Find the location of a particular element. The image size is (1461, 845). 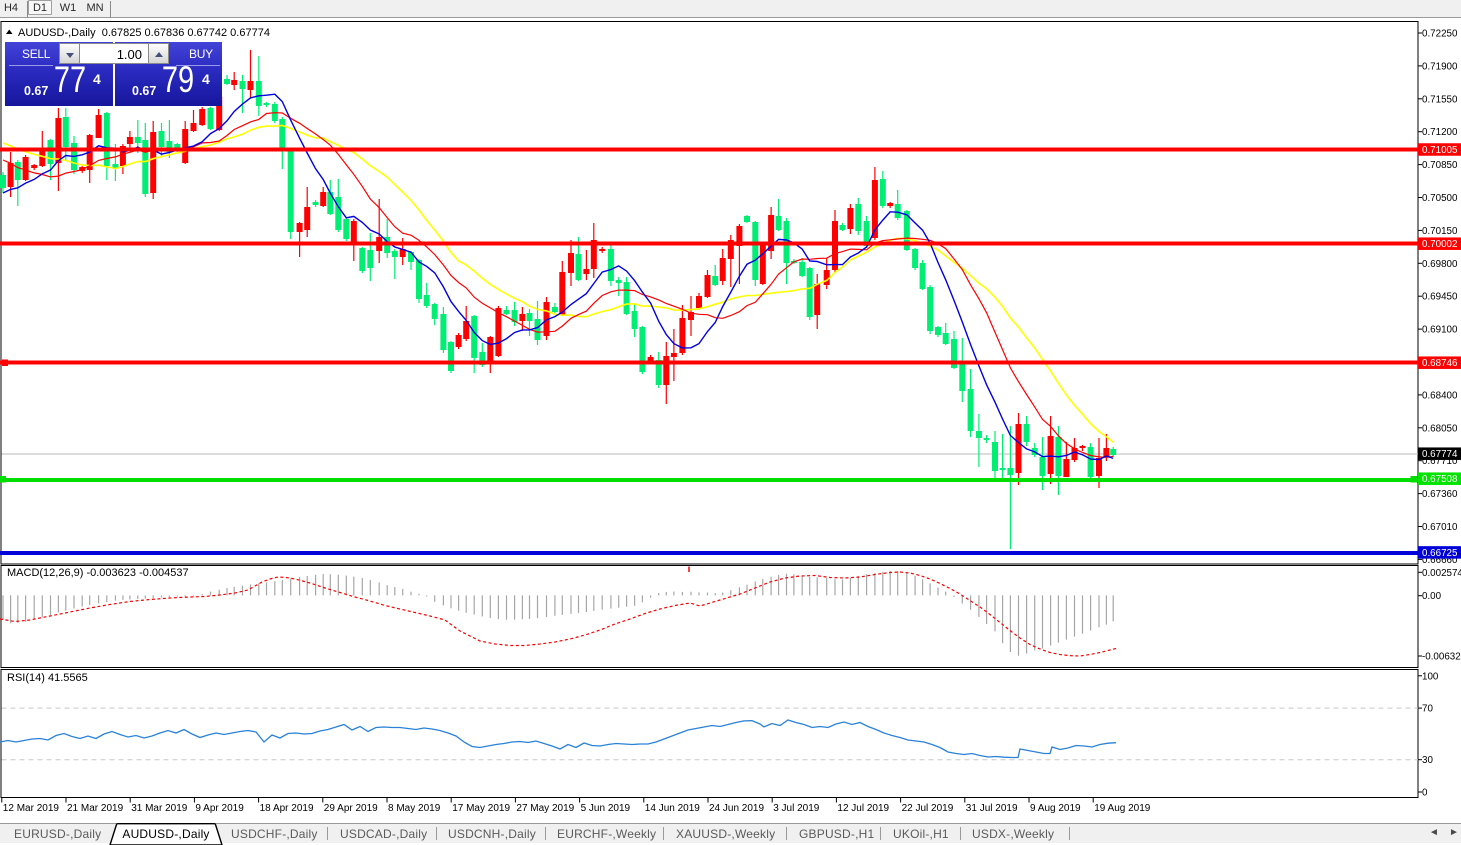

svg-text: 0 is located at coordinates (1425, 793).